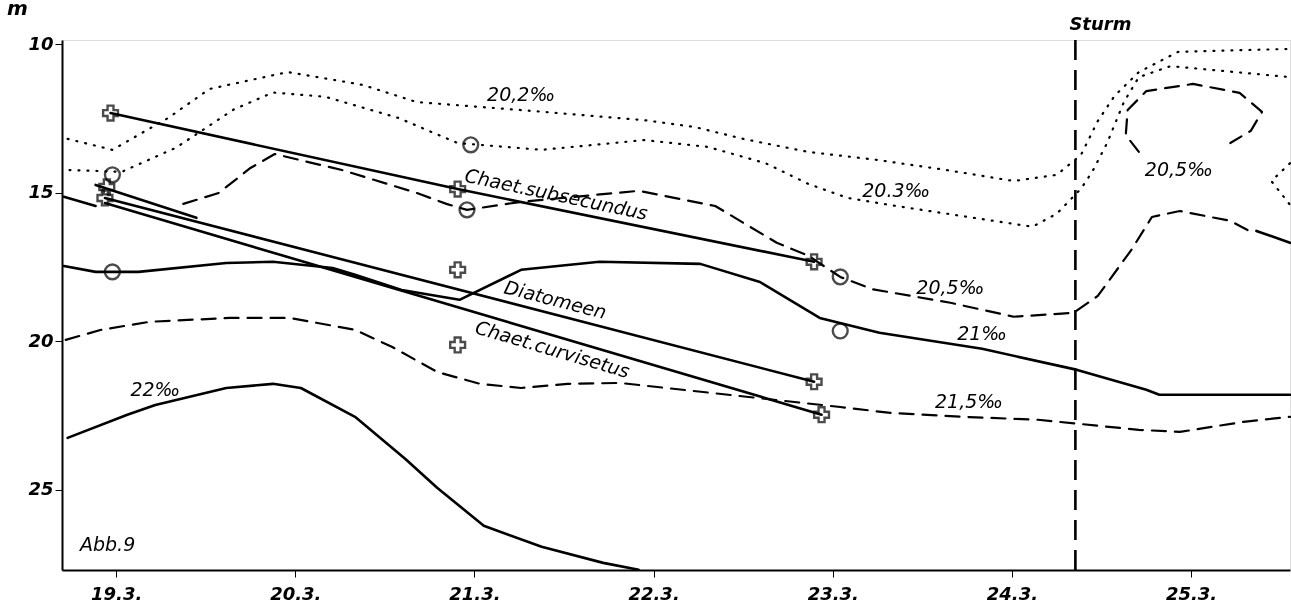 The height and width of the screenshot is (611, 1291). I want to click on x-tick-label: 21.3., so click(475, 593).